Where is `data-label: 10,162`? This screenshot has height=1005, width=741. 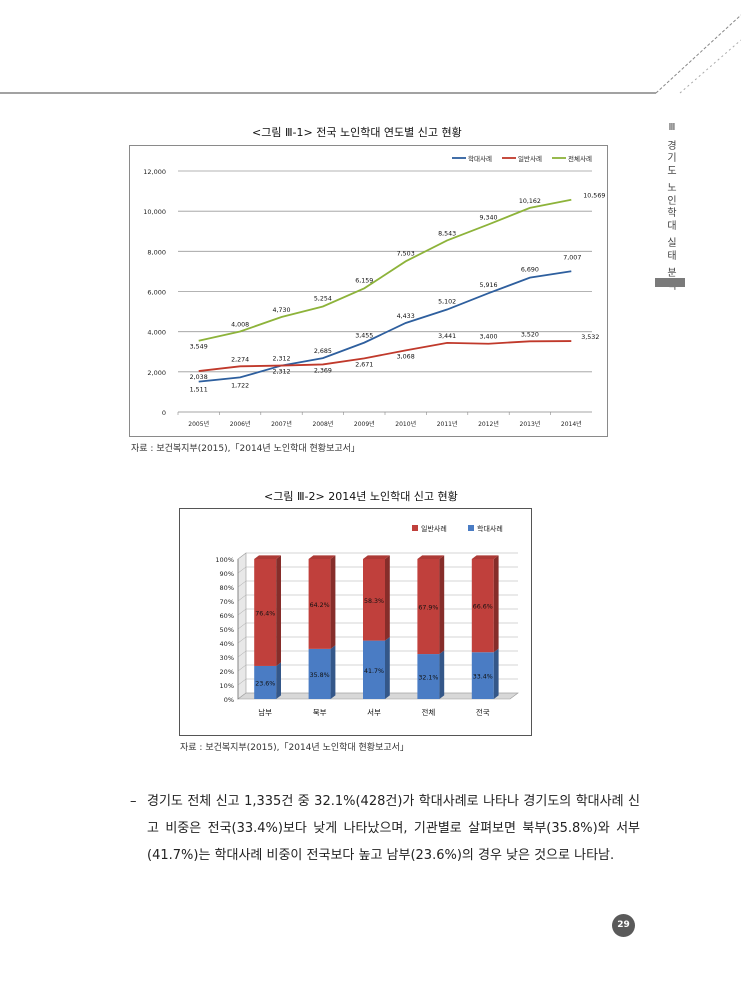
data-label: 10,162 is located at coordinates (530, 201).